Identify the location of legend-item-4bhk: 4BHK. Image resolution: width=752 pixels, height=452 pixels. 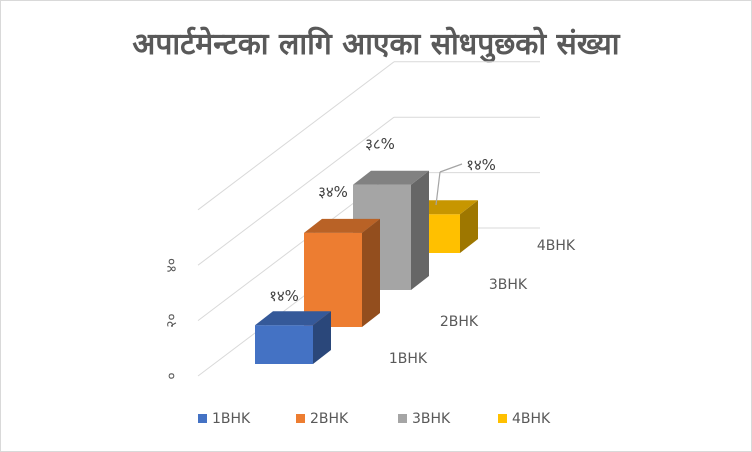
(524, 419).